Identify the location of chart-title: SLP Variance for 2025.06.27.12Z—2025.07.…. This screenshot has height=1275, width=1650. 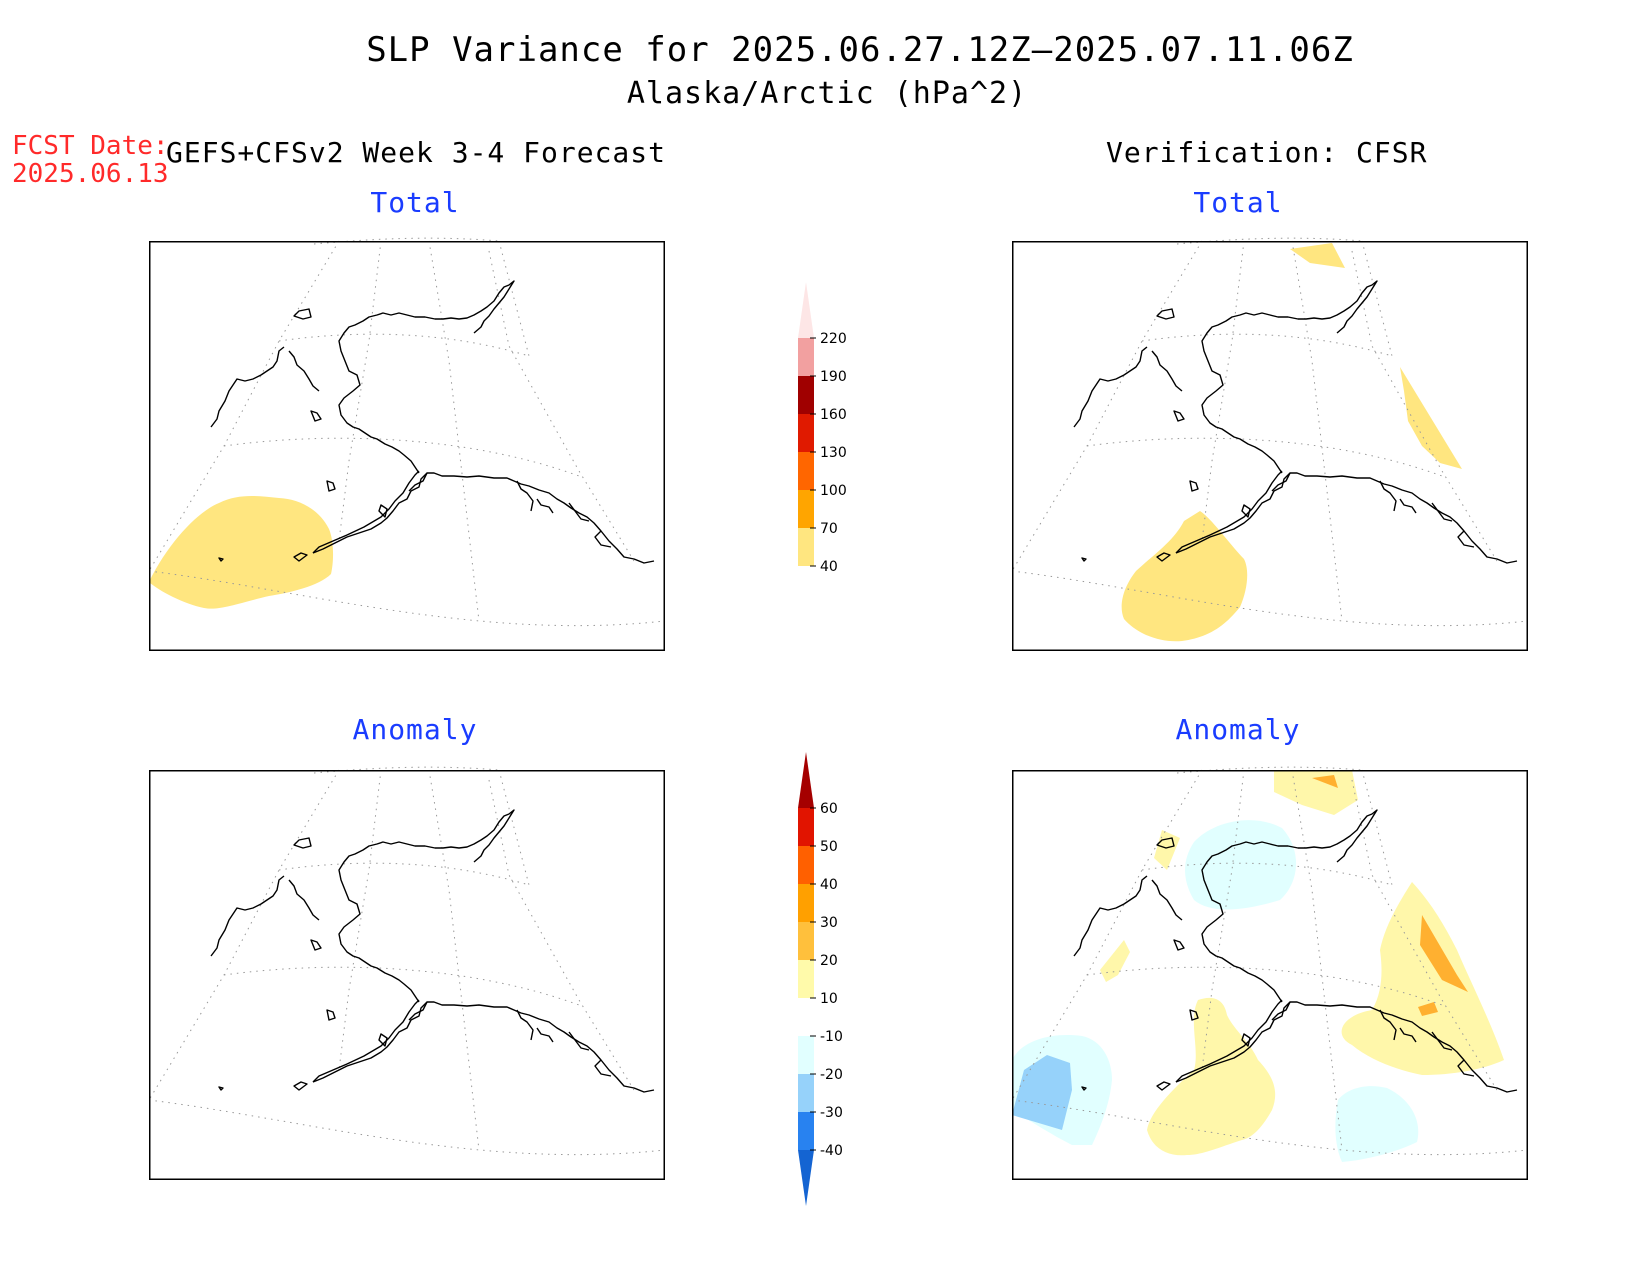
(860, 50).